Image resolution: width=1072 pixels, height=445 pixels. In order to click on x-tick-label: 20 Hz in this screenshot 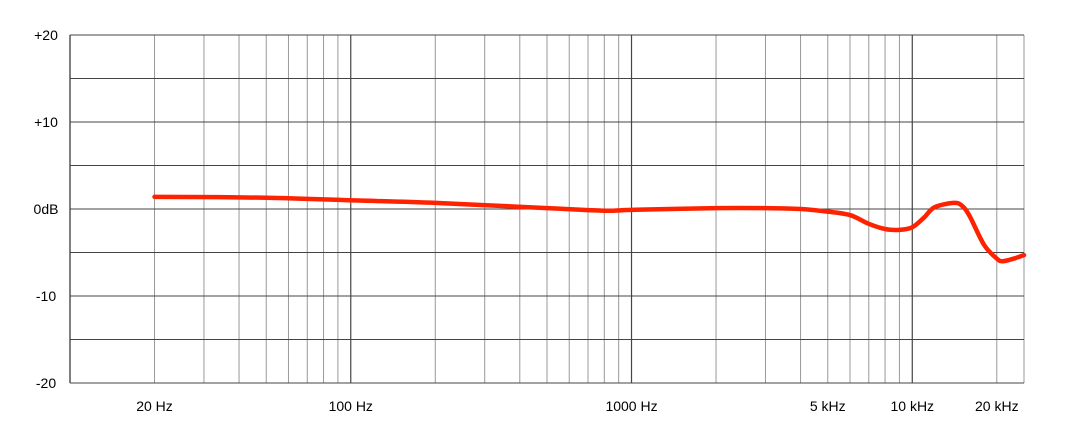, I will do `click(154, 406)`.